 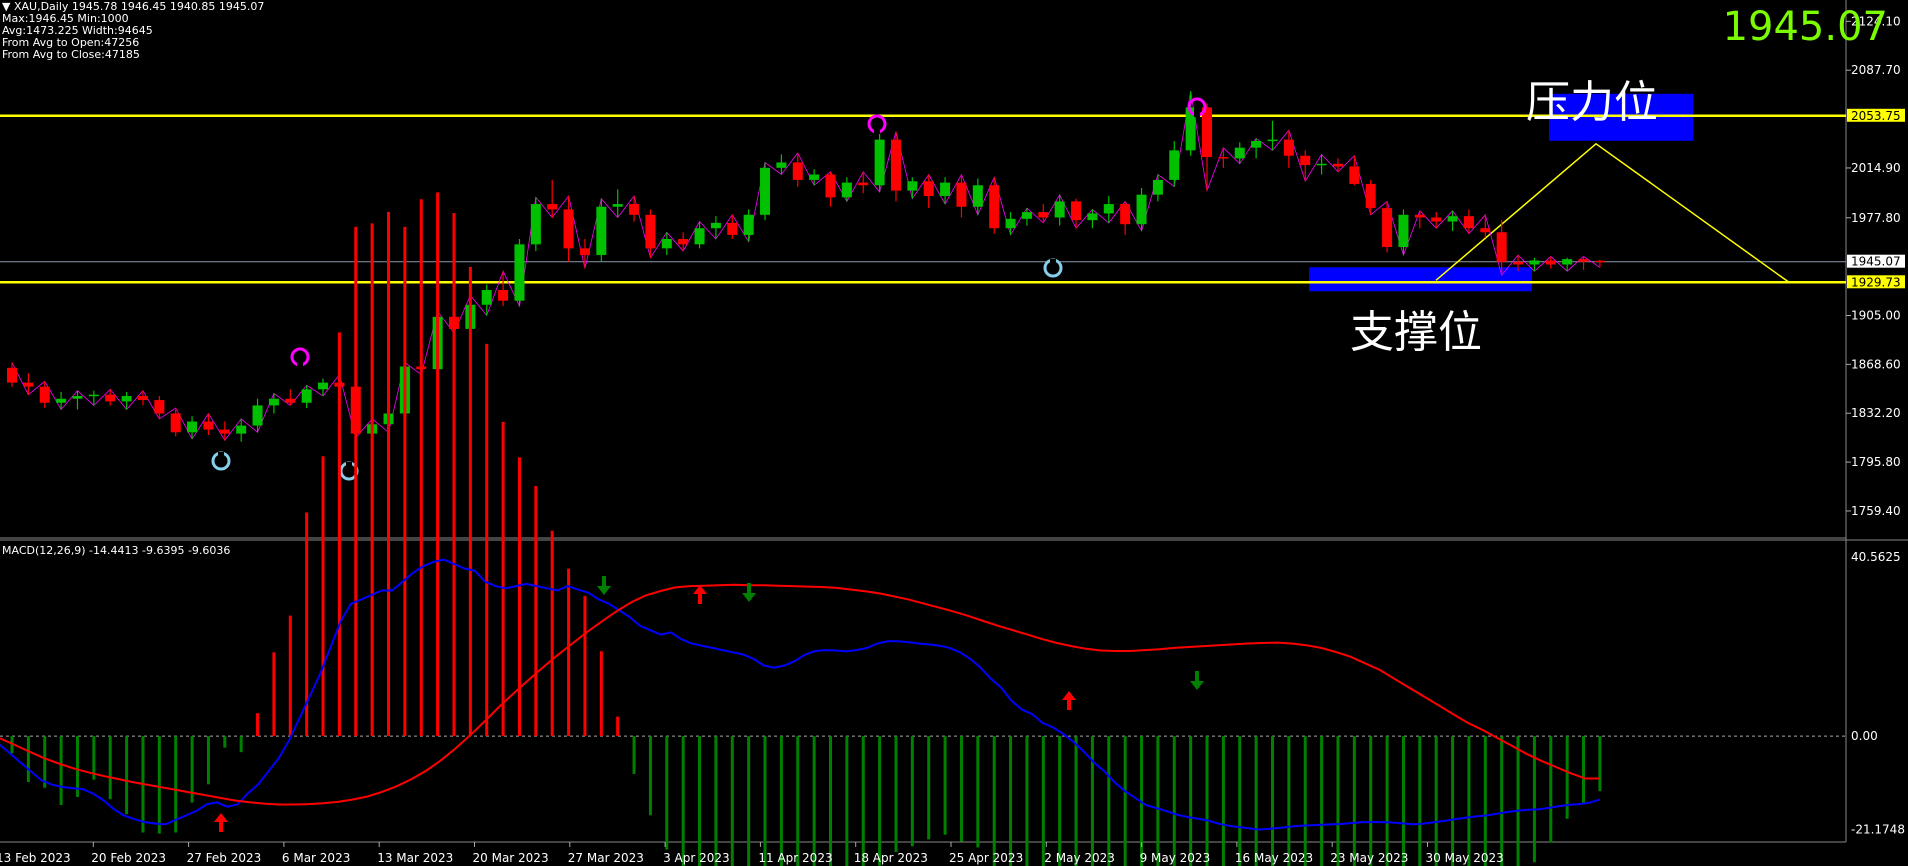 What do you see at coordinates (1175, 858) in the screenshot?
I see `time-tick-label: 9 May 2023` at bounding box center [1175, 858].